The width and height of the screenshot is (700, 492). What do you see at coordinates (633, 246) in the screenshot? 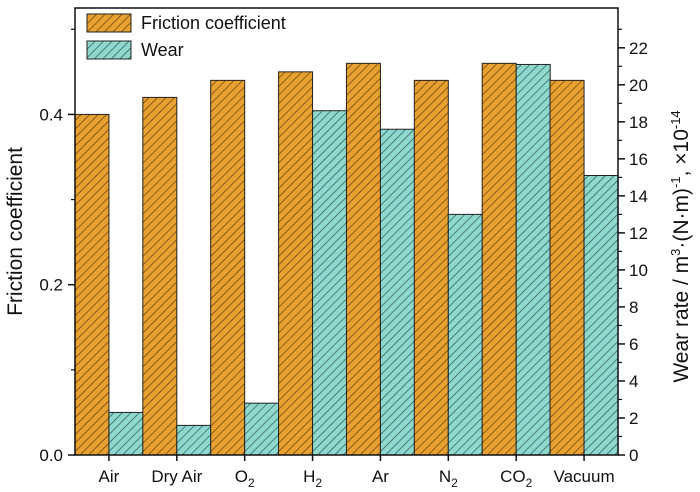
I see `right-axis: 0 2 4 6 8 10 12 14 16 18 20 22` at bounding box center [633, 246].